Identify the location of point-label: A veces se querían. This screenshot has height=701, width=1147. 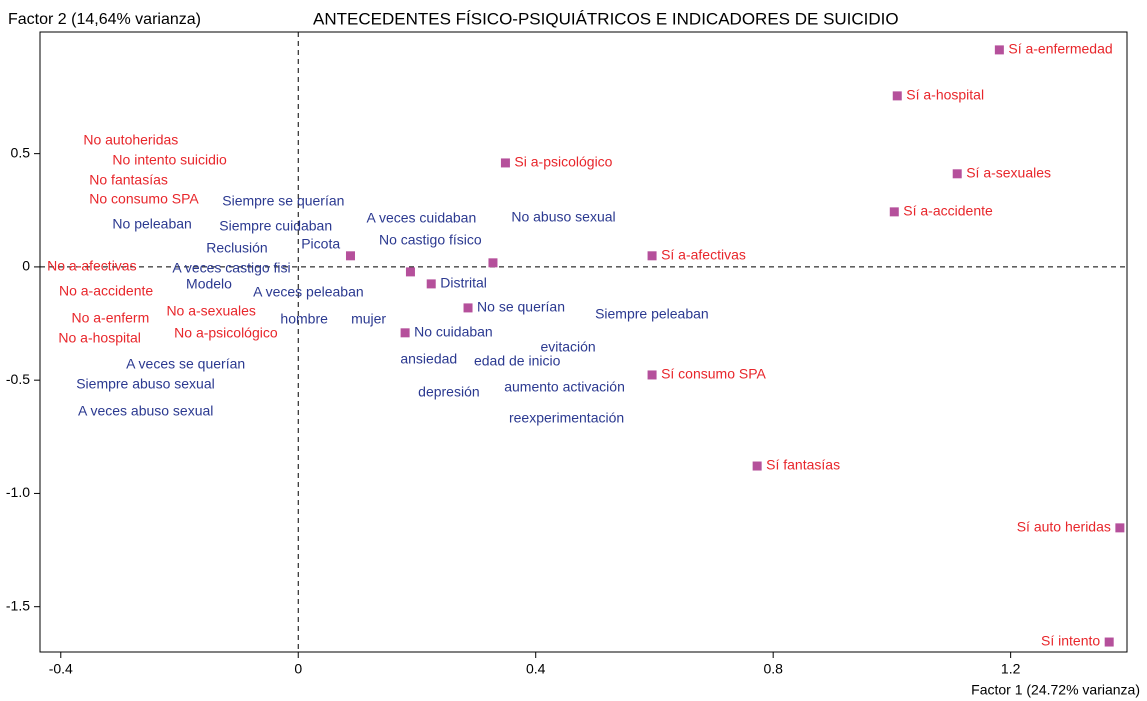
(185, 364).